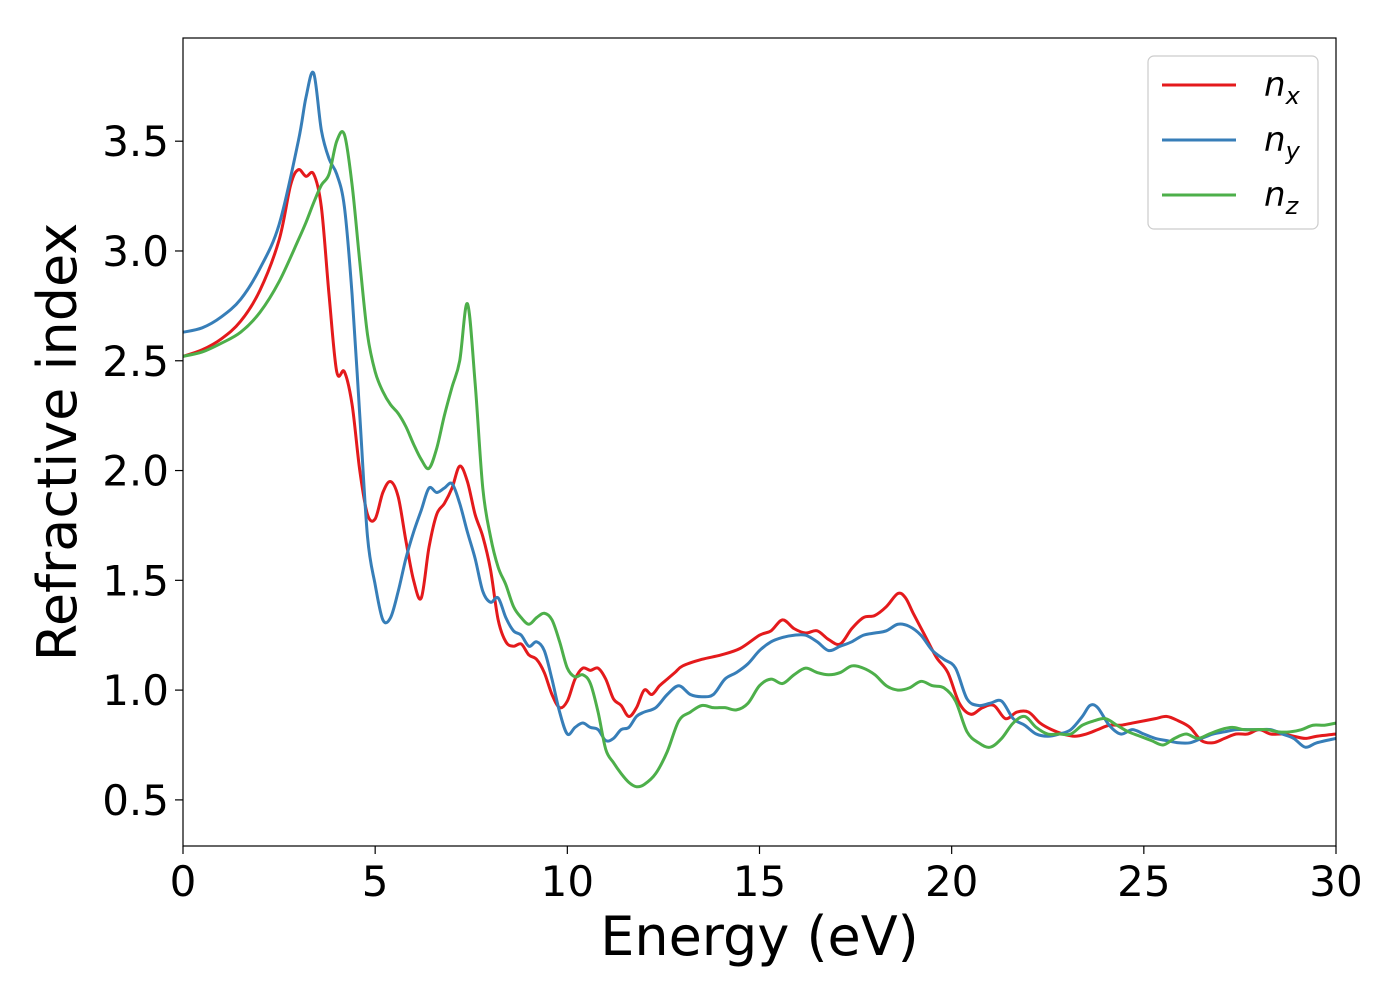 The height and width of the screenshot is (1000, 1400). I want to click on legend-box, so click(1233, 142).